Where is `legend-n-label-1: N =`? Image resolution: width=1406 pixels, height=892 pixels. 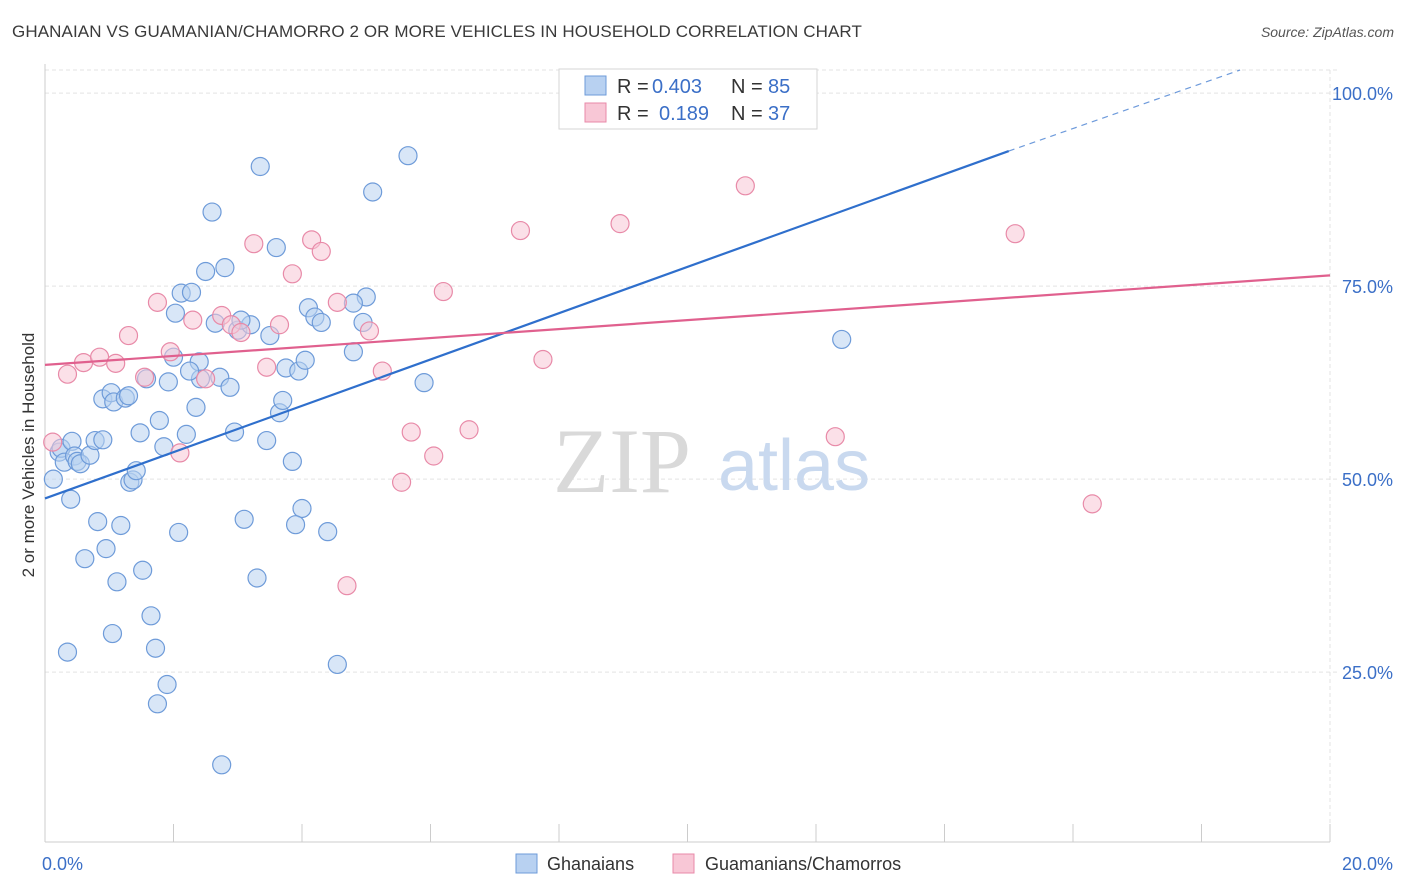 legend-n-label-1: N = is located at coordinates (747, 87).